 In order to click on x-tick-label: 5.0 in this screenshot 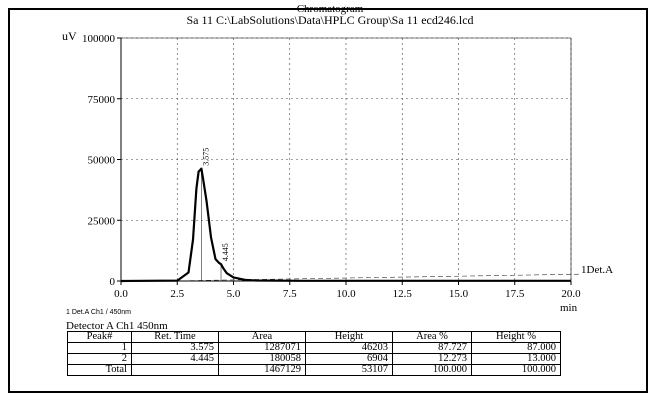, I will do `click(234, 294)`.